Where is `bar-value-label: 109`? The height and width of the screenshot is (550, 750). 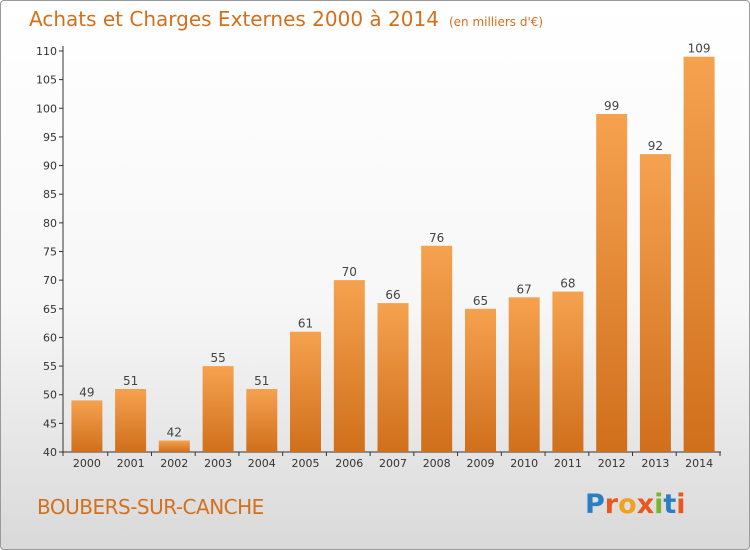
bar-value-label: 109 is located at coordinates (699, 49).